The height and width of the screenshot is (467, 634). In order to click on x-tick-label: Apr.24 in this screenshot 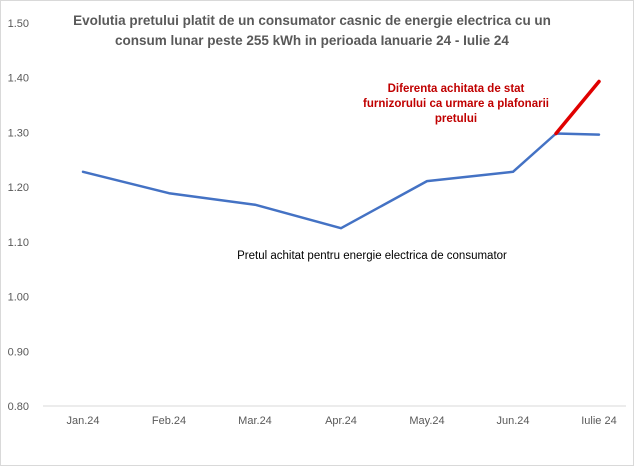, I will do `click(341, 421)`.